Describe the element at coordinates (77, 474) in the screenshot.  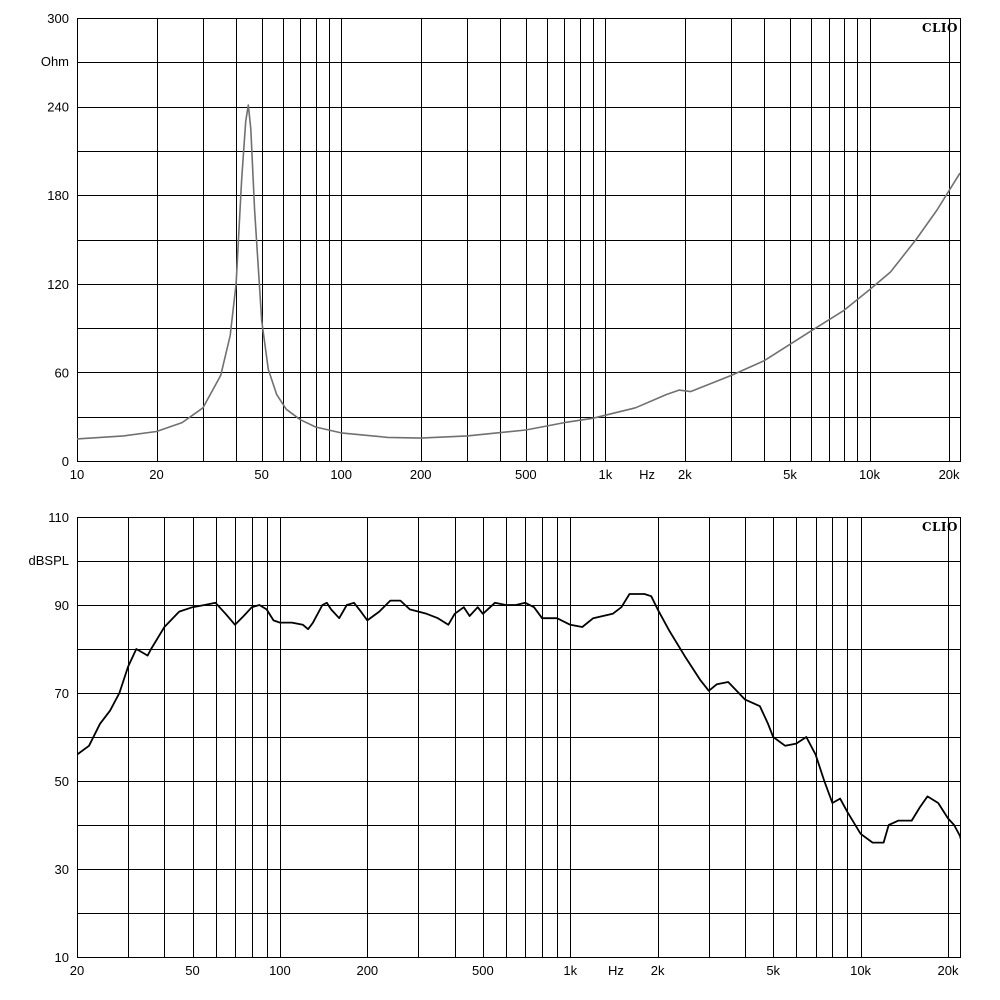
I see `x-tick-label: 10` at that location.